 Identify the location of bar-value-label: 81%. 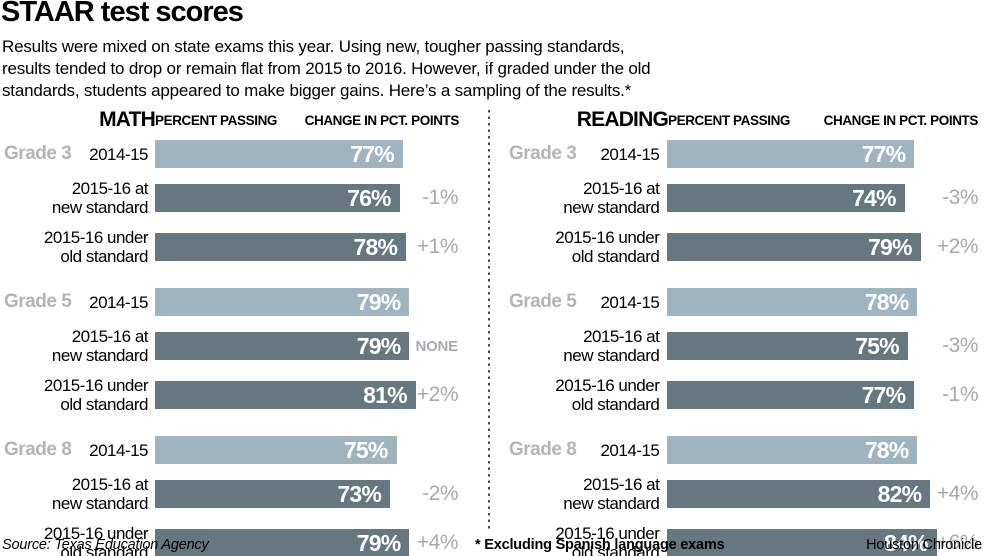
(385, 394).